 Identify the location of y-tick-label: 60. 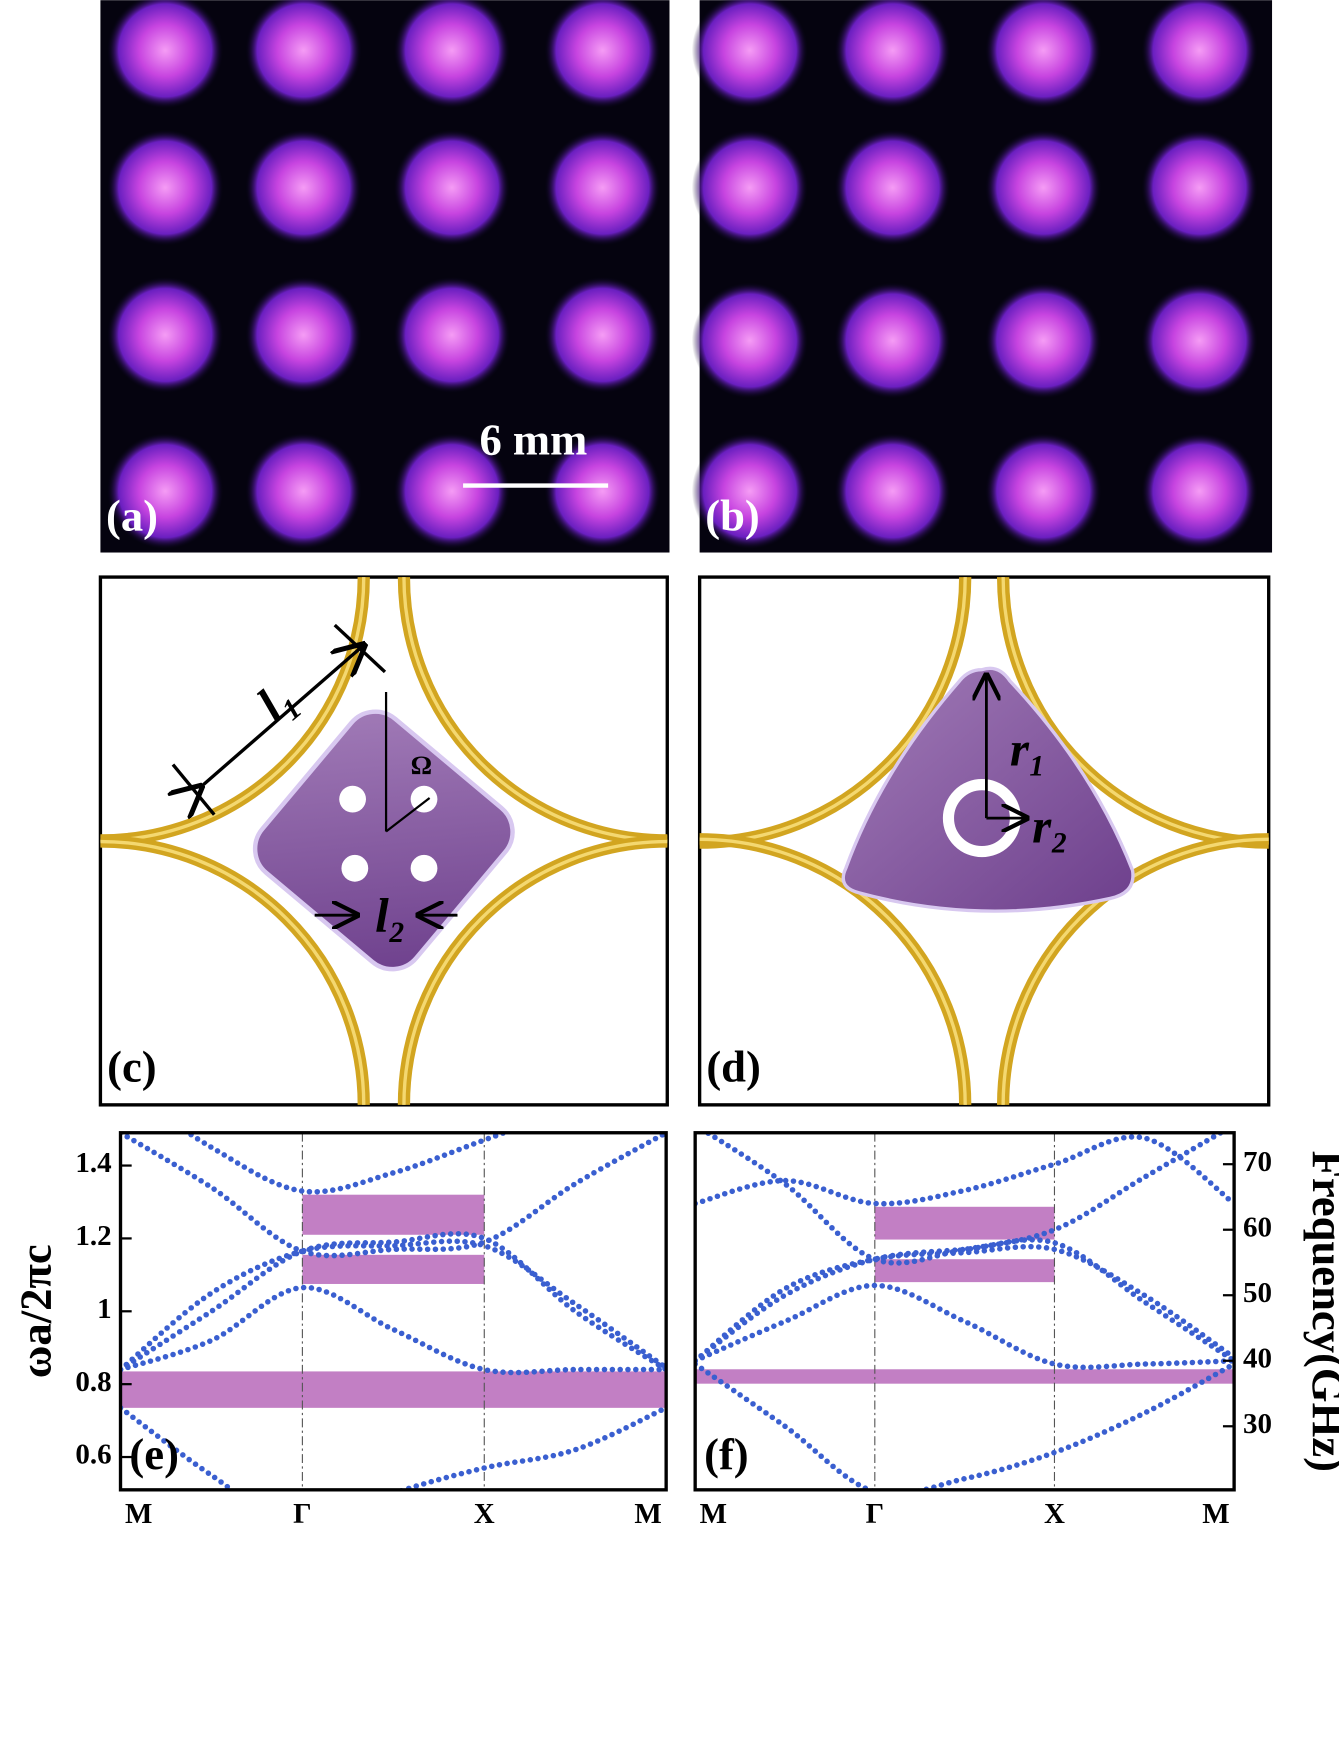
(1257, 1227).